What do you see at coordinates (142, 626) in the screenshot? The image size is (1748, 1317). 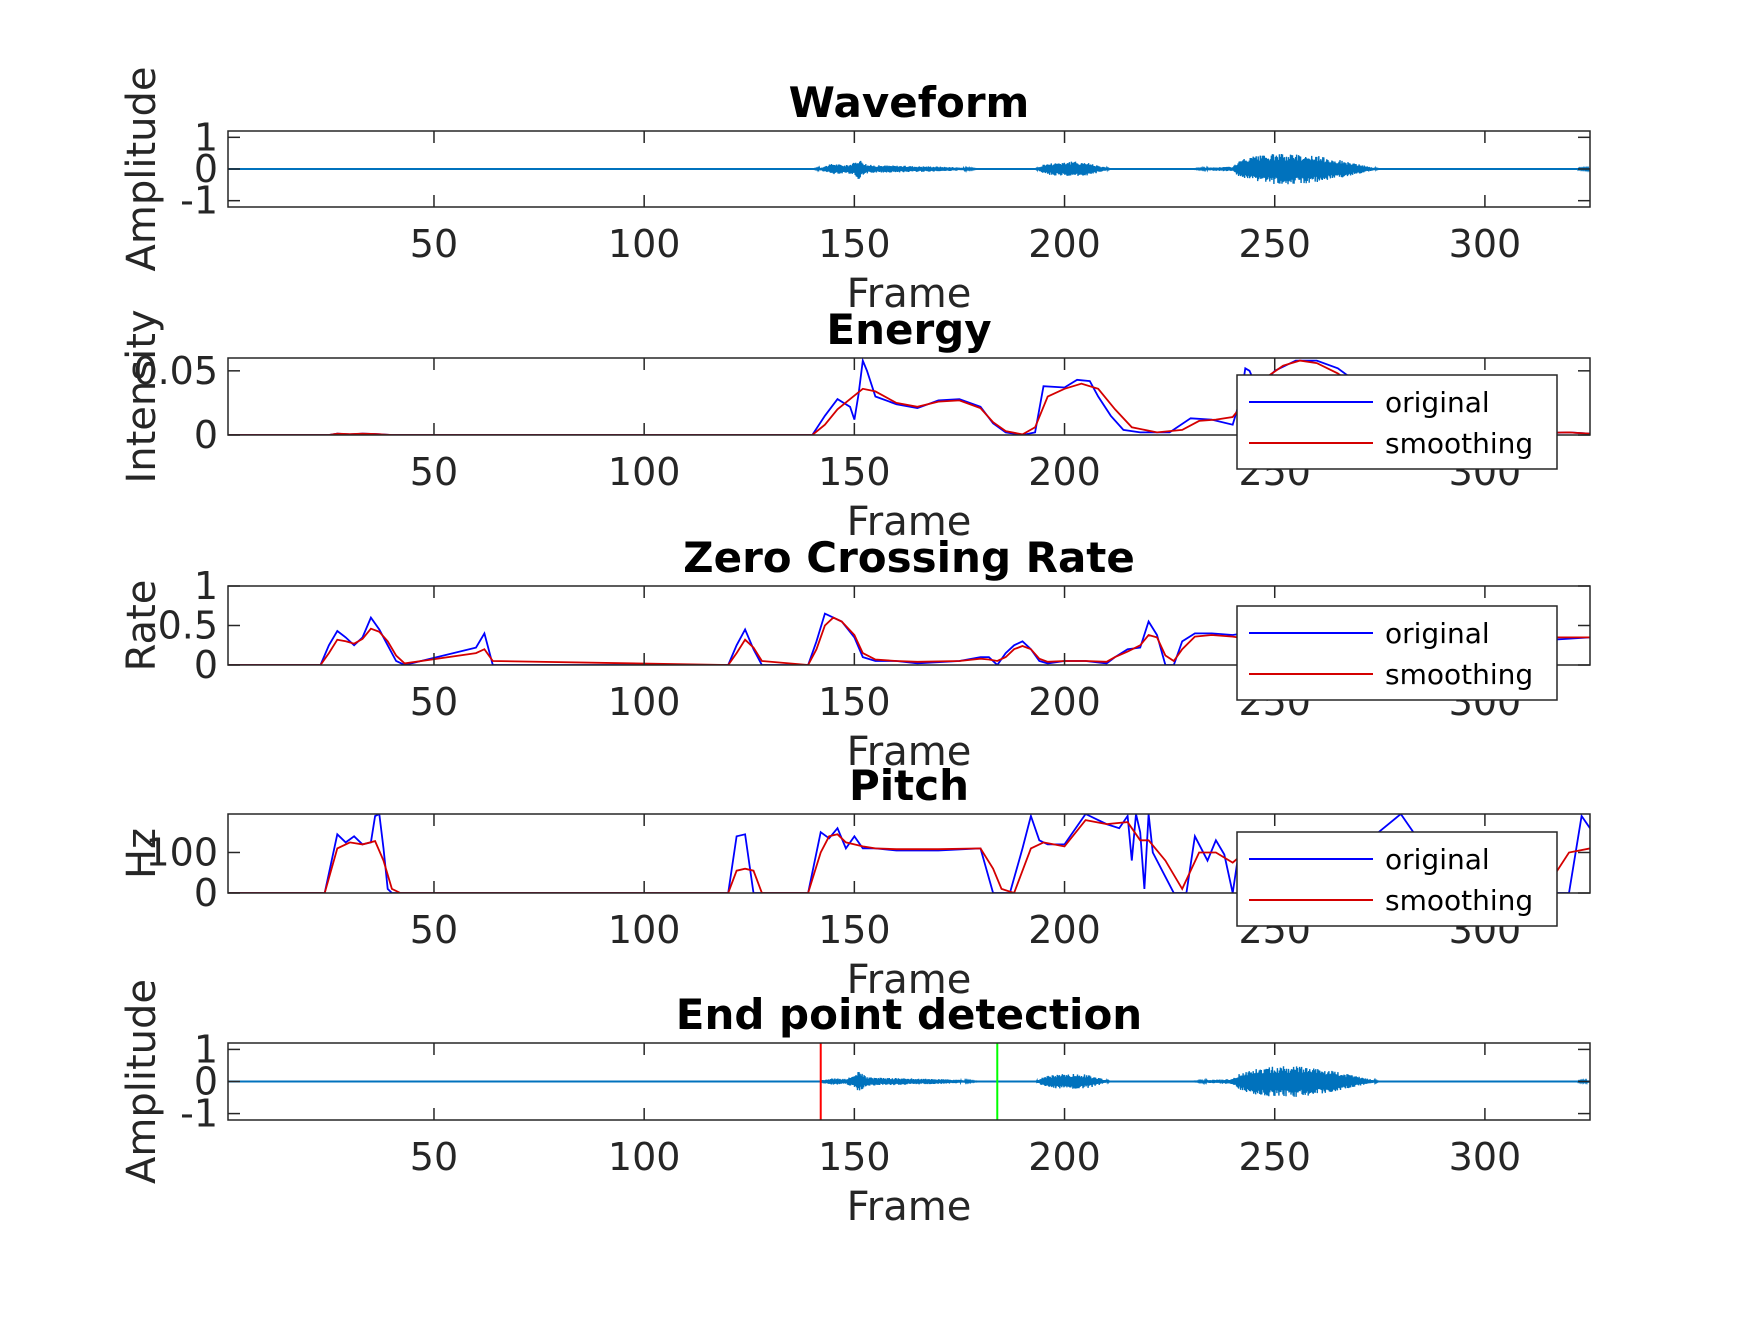 I see `y-axis-label: Rate` at bounding box center [142, 626].